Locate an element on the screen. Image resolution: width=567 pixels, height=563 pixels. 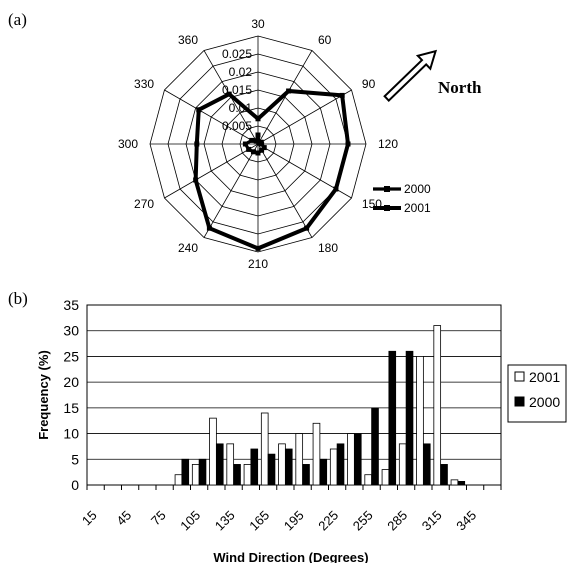
bar-y-axis-title: Frequency (%) is located at coordinates (43, 395).